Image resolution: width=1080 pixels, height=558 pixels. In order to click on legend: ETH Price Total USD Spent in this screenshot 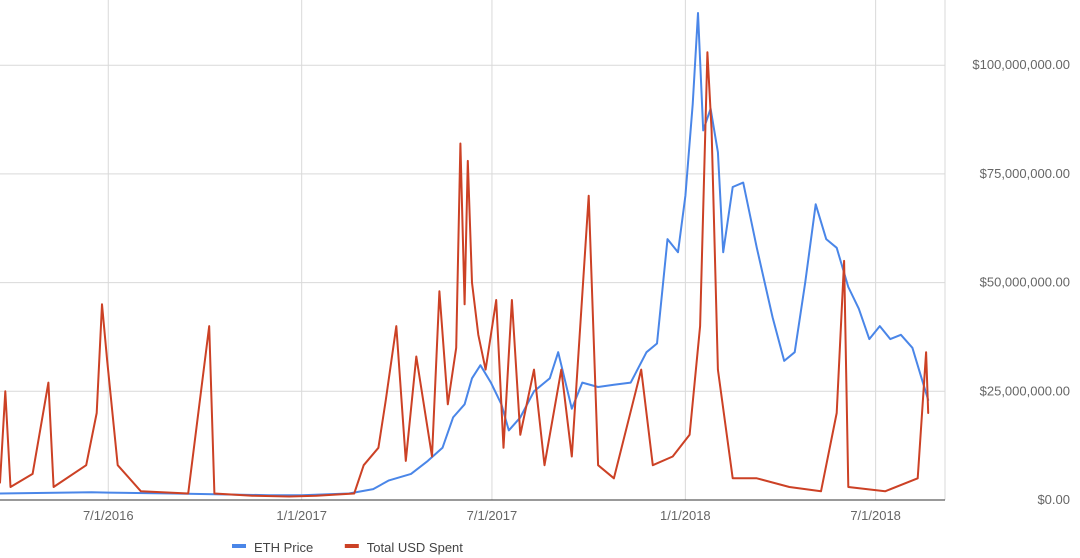, I will do `click(347, 547)`.